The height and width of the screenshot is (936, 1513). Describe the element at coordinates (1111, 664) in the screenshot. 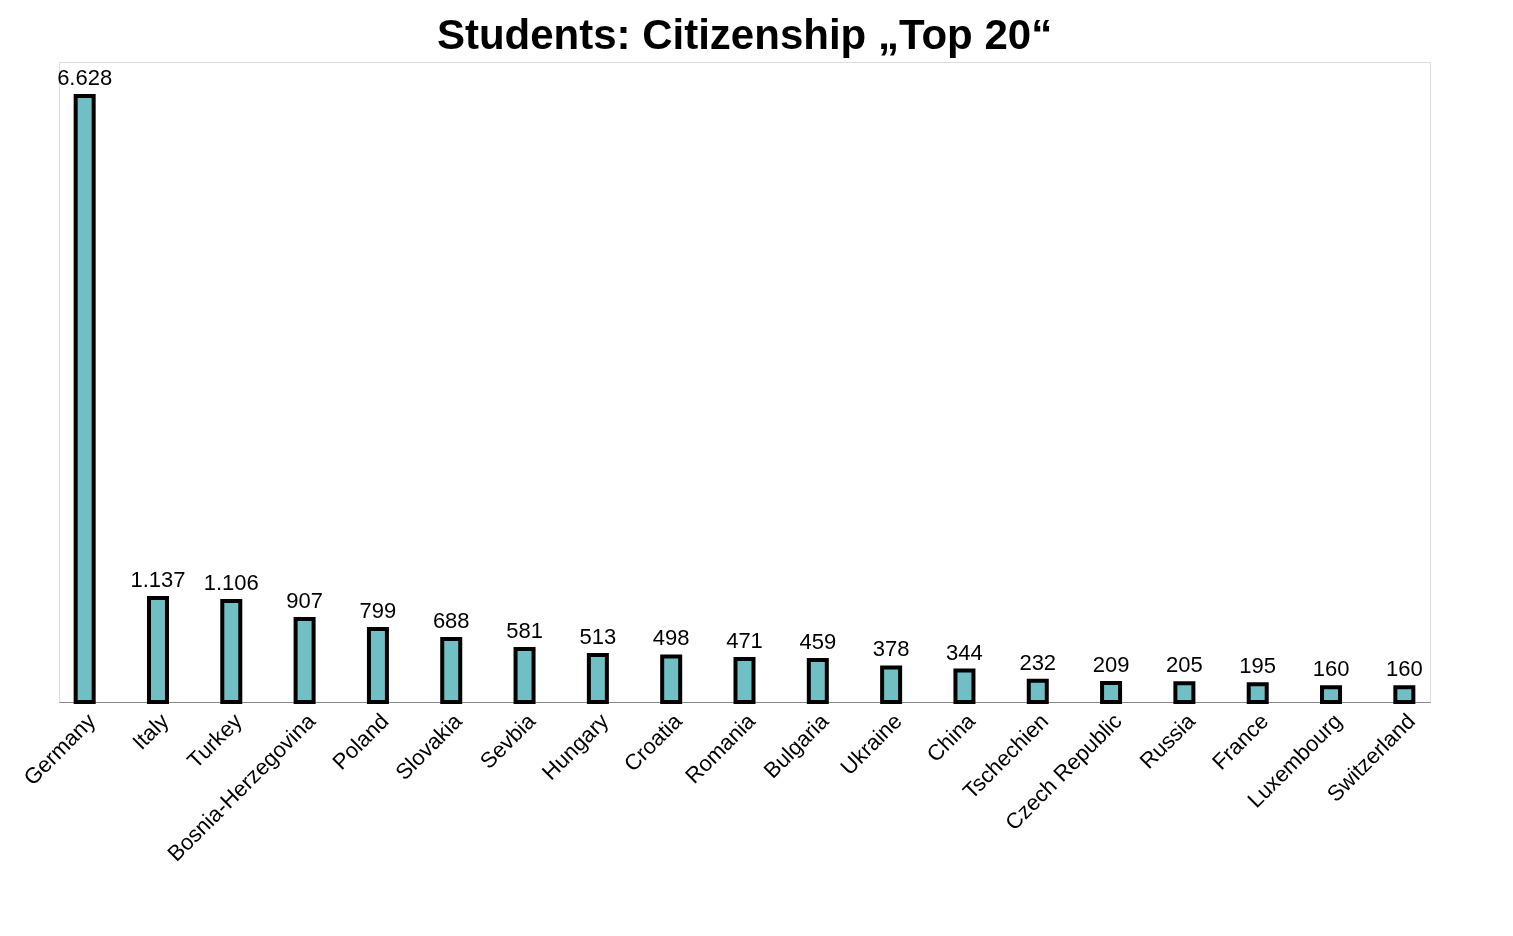

I see `data-label: 209` at that location.